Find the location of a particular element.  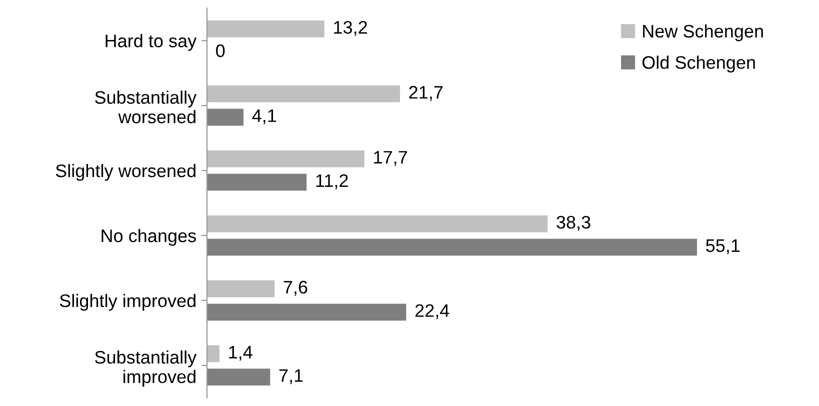

y-tick-label: Hard to say is located at coordinates (151, 42).